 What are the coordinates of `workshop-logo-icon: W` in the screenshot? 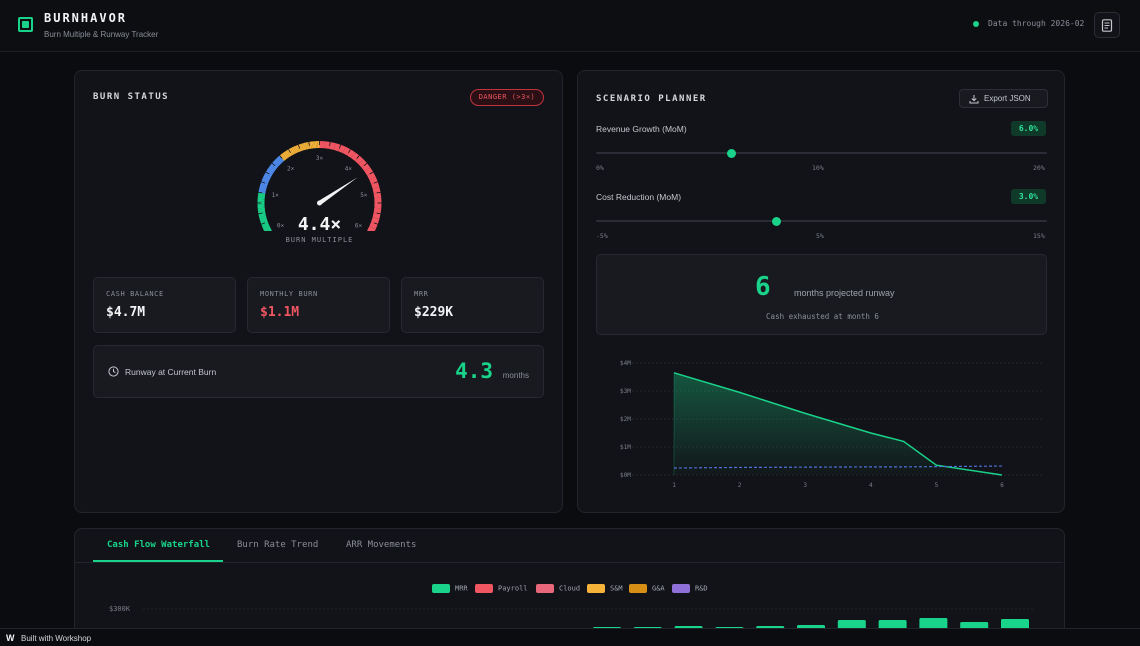 It's located at (10, 638).